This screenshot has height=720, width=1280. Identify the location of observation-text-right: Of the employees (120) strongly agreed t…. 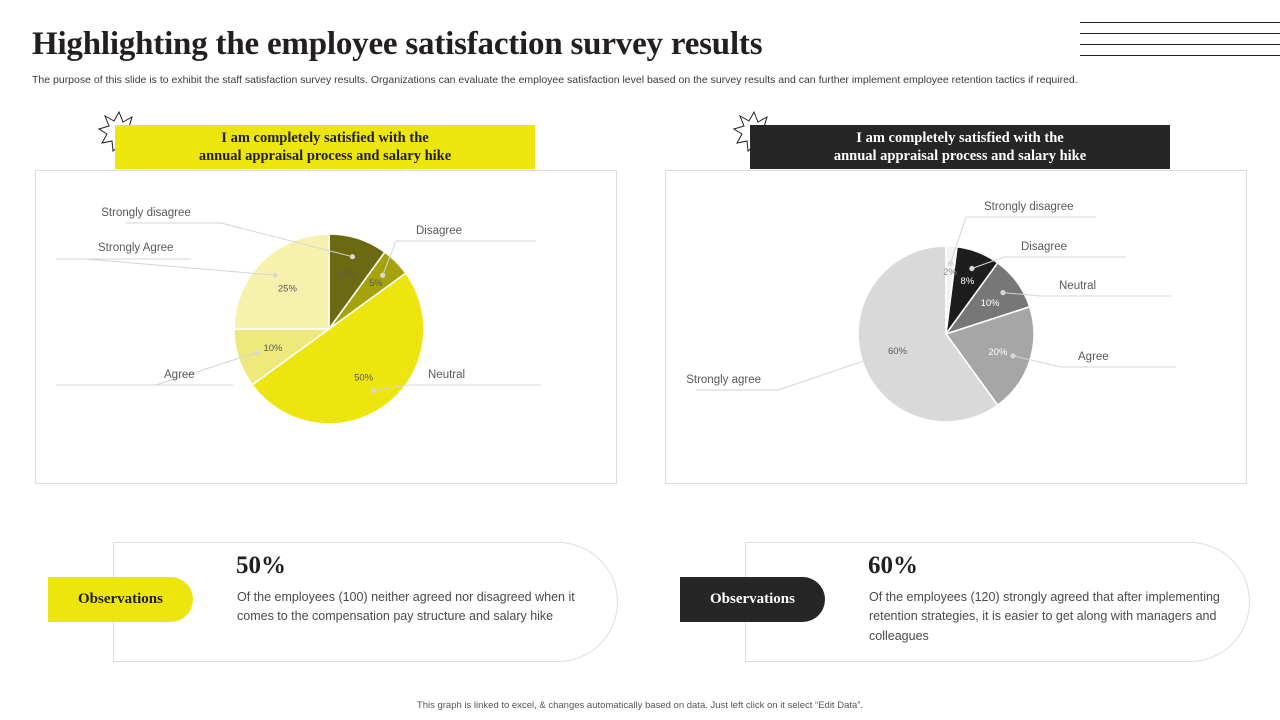
(1044, 616).